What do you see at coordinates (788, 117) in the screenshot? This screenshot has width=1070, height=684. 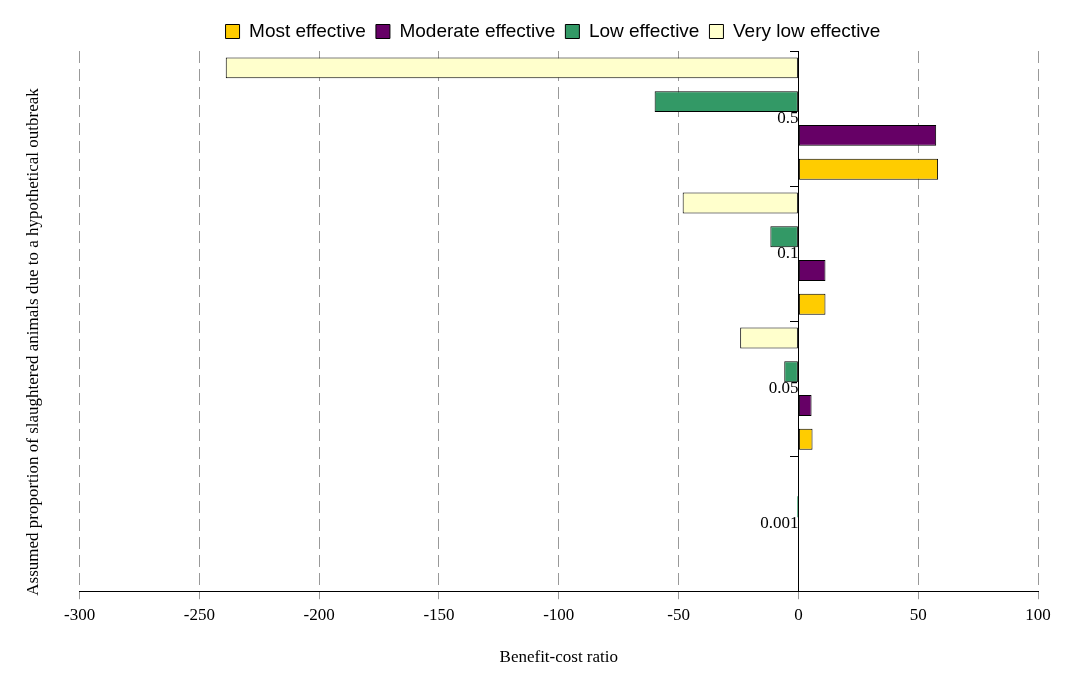 I see `y-tick-label: 0.5` at bounding box center [788, 117].